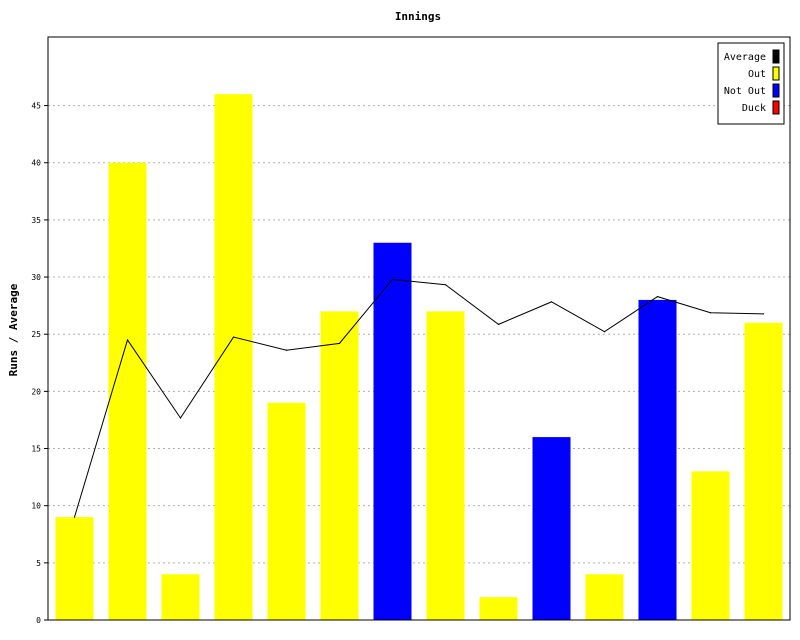 The height and width of the screenshot is (640, 800). What do you see at coordinates (754, 108) in the screenshot?
I see `legend-label: Duck` at bounding box center [754, 108].